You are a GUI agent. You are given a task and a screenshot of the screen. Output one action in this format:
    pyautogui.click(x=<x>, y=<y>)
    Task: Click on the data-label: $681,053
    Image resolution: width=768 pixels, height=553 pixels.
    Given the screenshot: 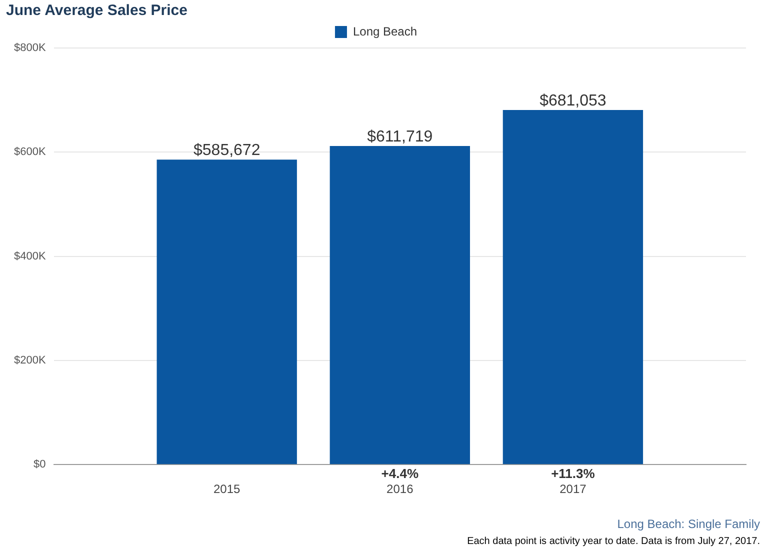 What is the action you would take?
    pyautogui.click(x=573, y=101)
    